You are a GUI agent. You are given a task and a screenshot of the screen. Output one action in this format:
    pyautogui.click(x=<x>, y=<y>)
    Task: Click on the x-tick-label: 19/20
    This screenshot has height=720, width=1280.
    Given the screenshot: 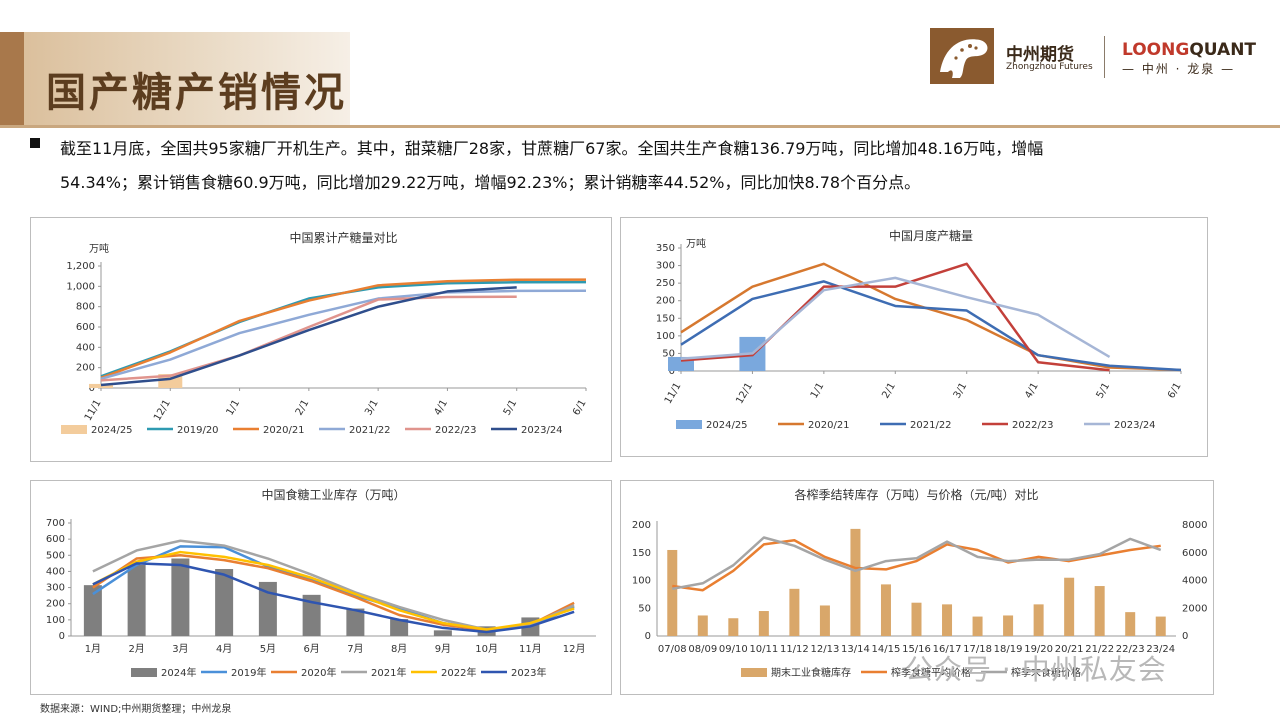 What is the action you would take?
    pyautogui.click(x=1038, y=649)
    